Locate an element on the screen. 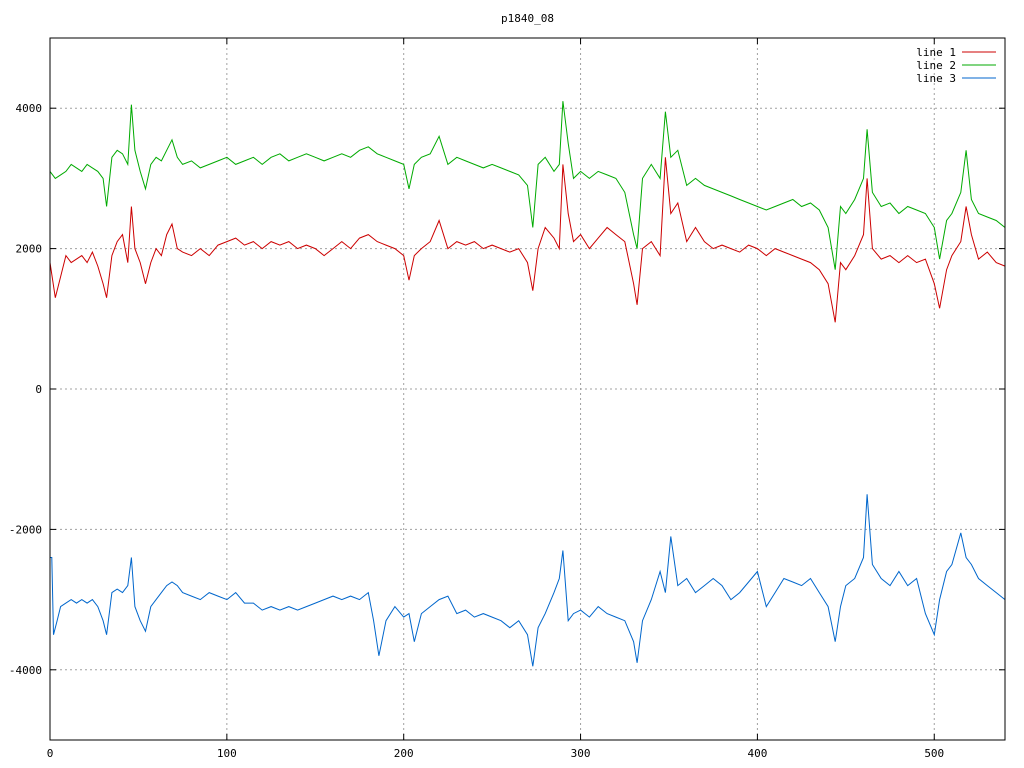 This screenshot has height=768, width=1024. legend-label-3: line 3 is located at coordinates (936, 78).